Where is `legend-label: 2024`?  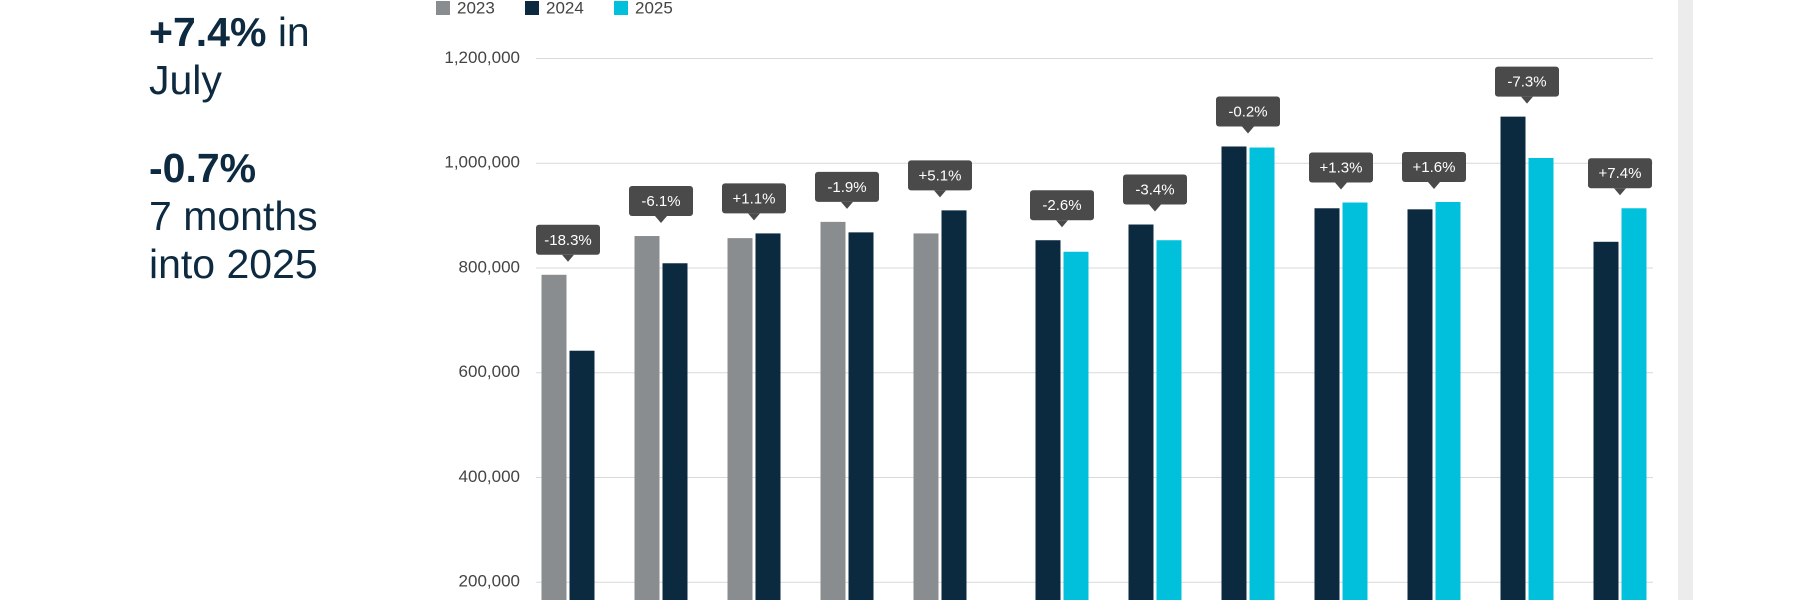
legend-label: 2024 is located at coordinates (565, 8).